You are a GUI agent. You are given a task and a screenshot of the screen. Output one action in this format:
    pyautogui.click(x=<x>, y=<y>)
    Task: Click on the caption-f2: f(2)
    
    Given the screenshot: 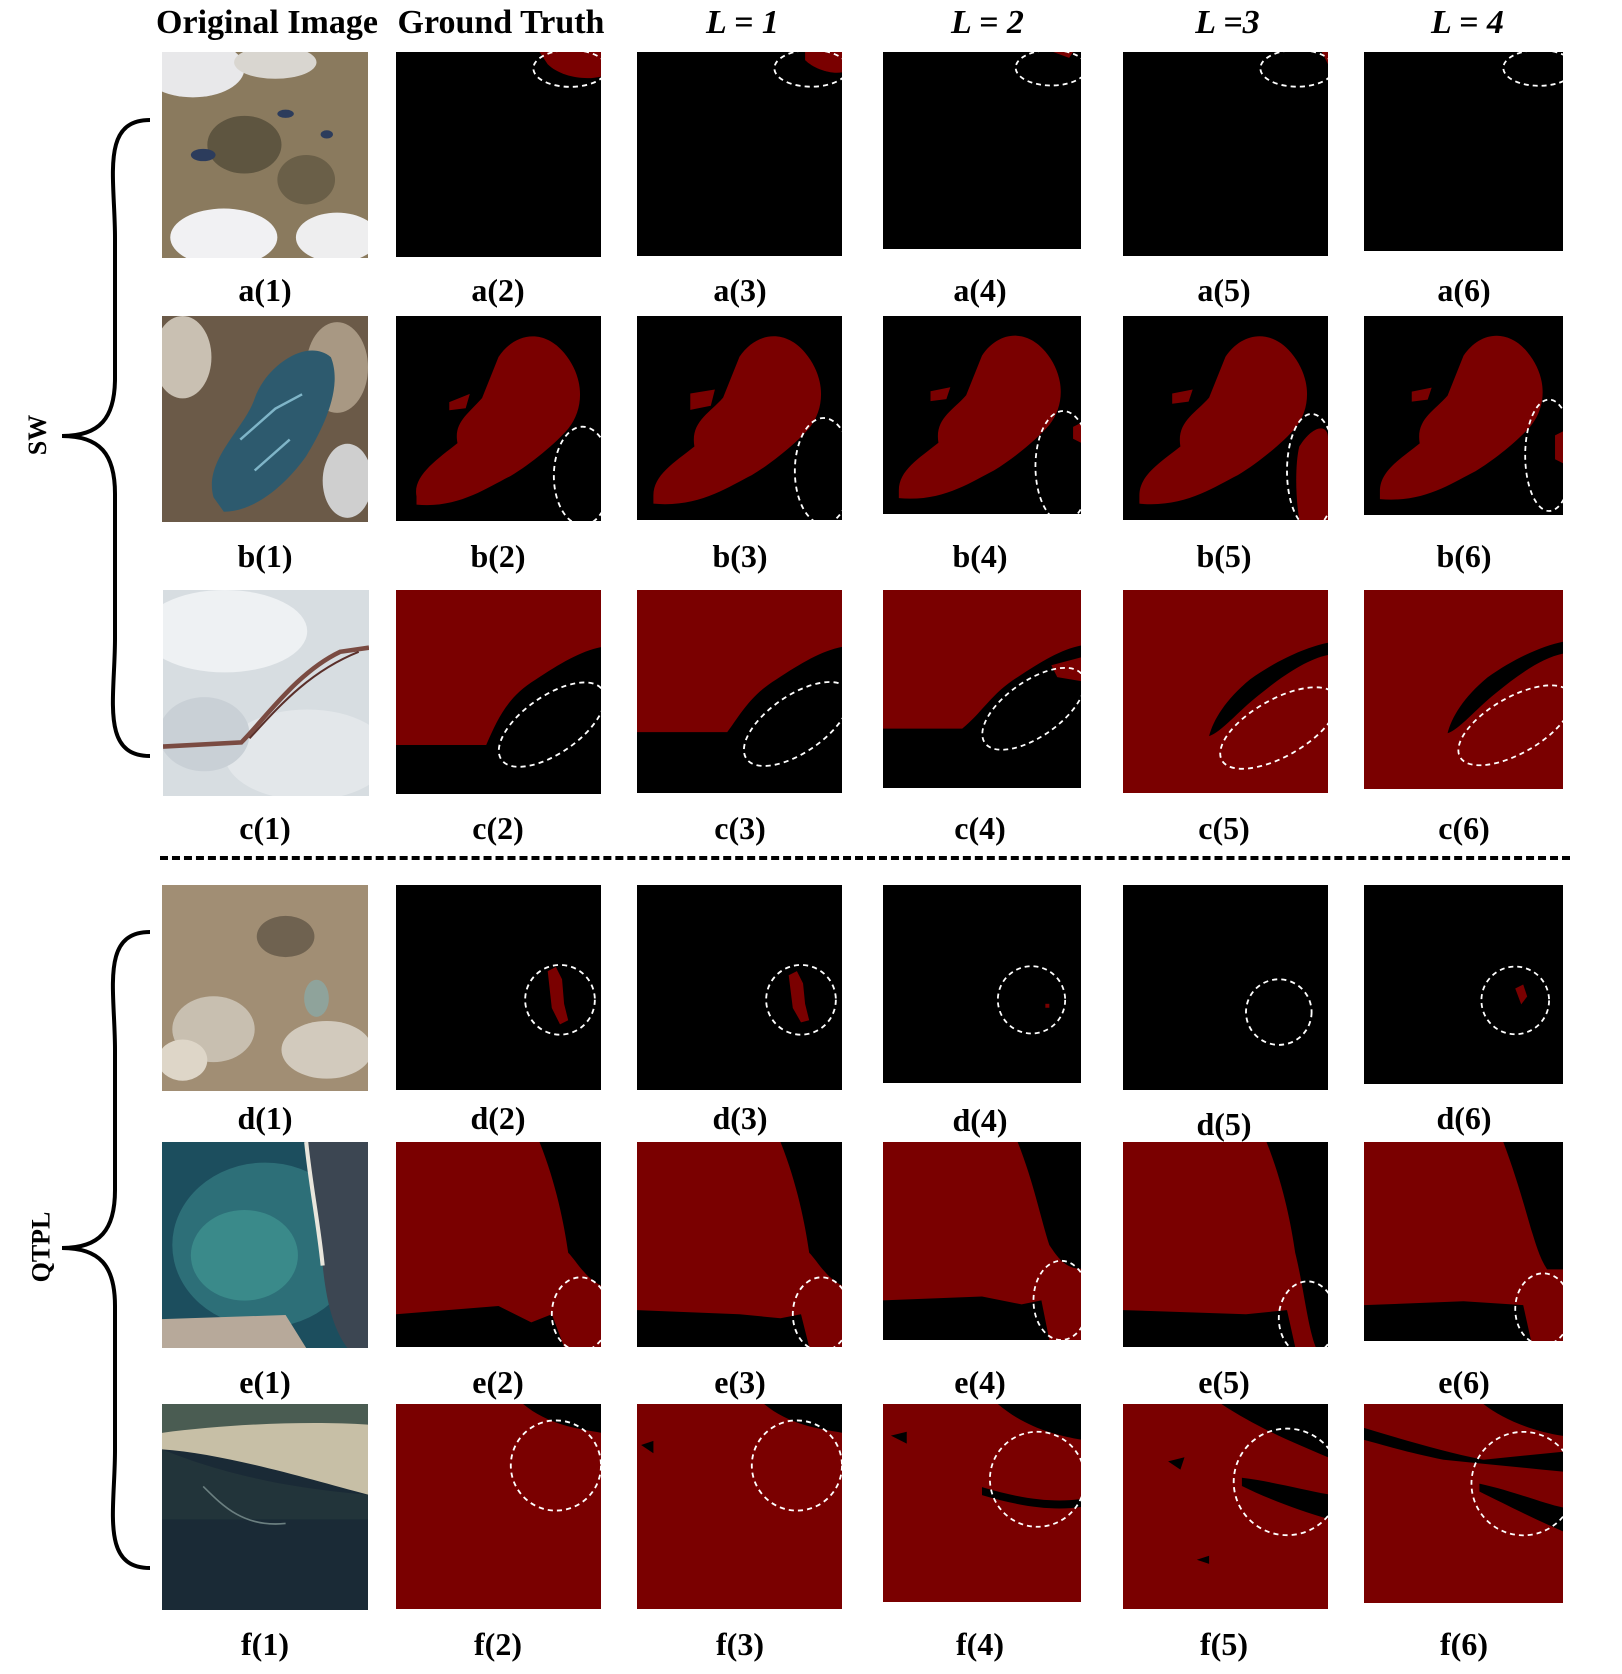 What is the action you would take?
    pyautogui.click(x=498, y=1644)
    